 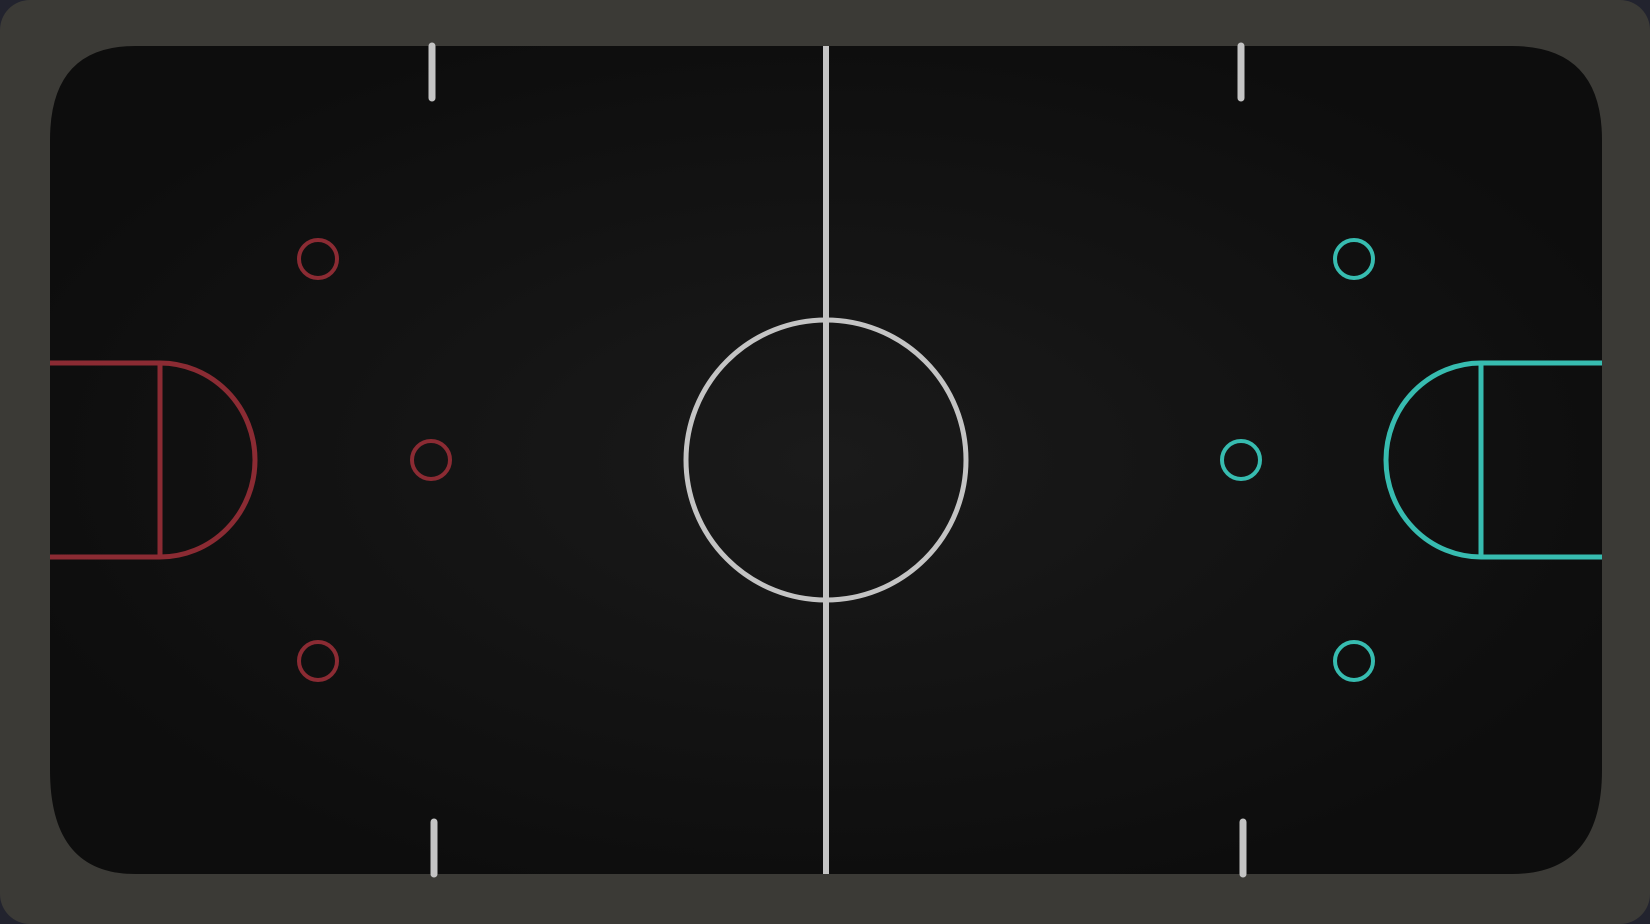 What do you see at coordinates (318, 661) in the screenshot?
I see `left-faceoff-bottom` at bounding box center [318, 661].